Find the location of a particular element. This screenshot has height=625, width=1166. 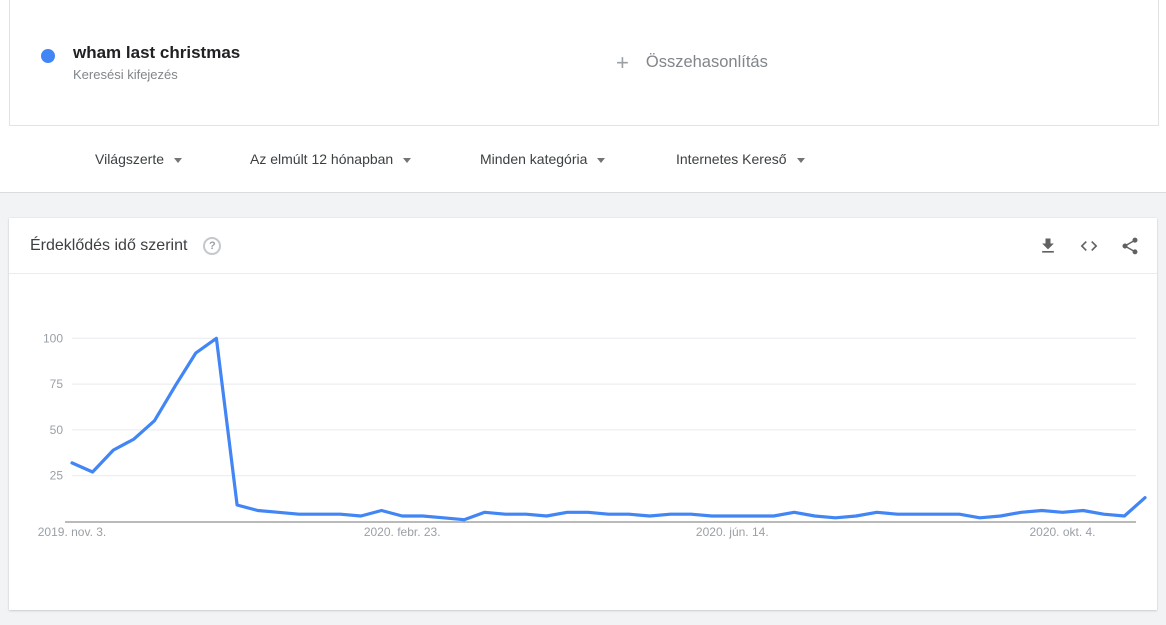

add-comparison-label: Összehasonlítás is located at coordinates (706, 62).